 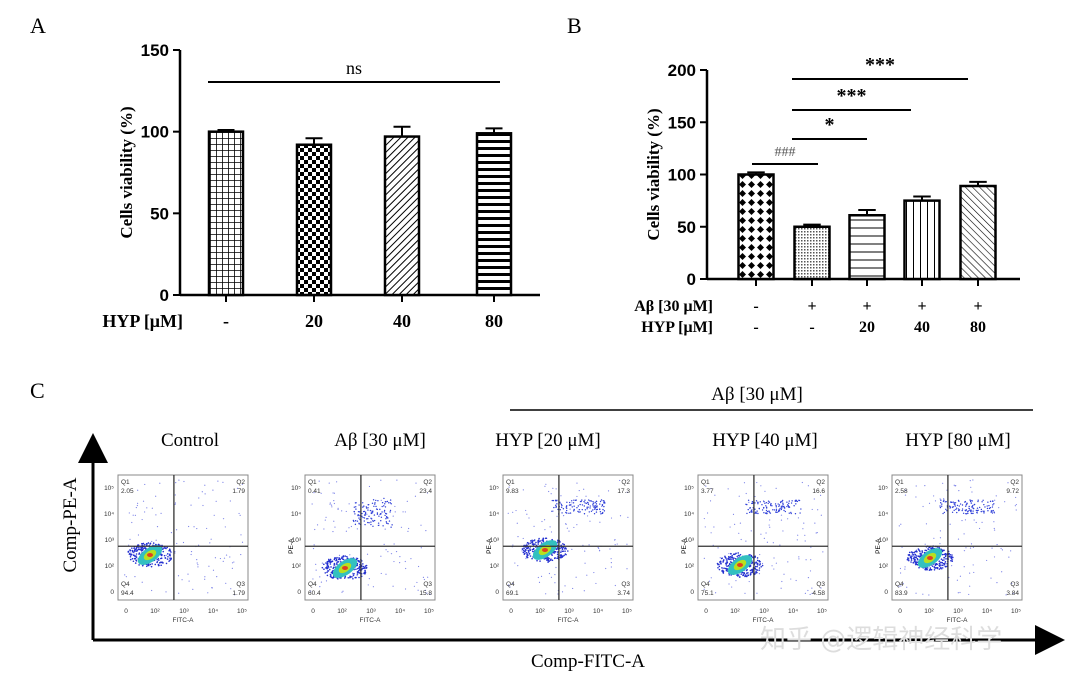 I want to click on bar, so click(x=922, y=240).